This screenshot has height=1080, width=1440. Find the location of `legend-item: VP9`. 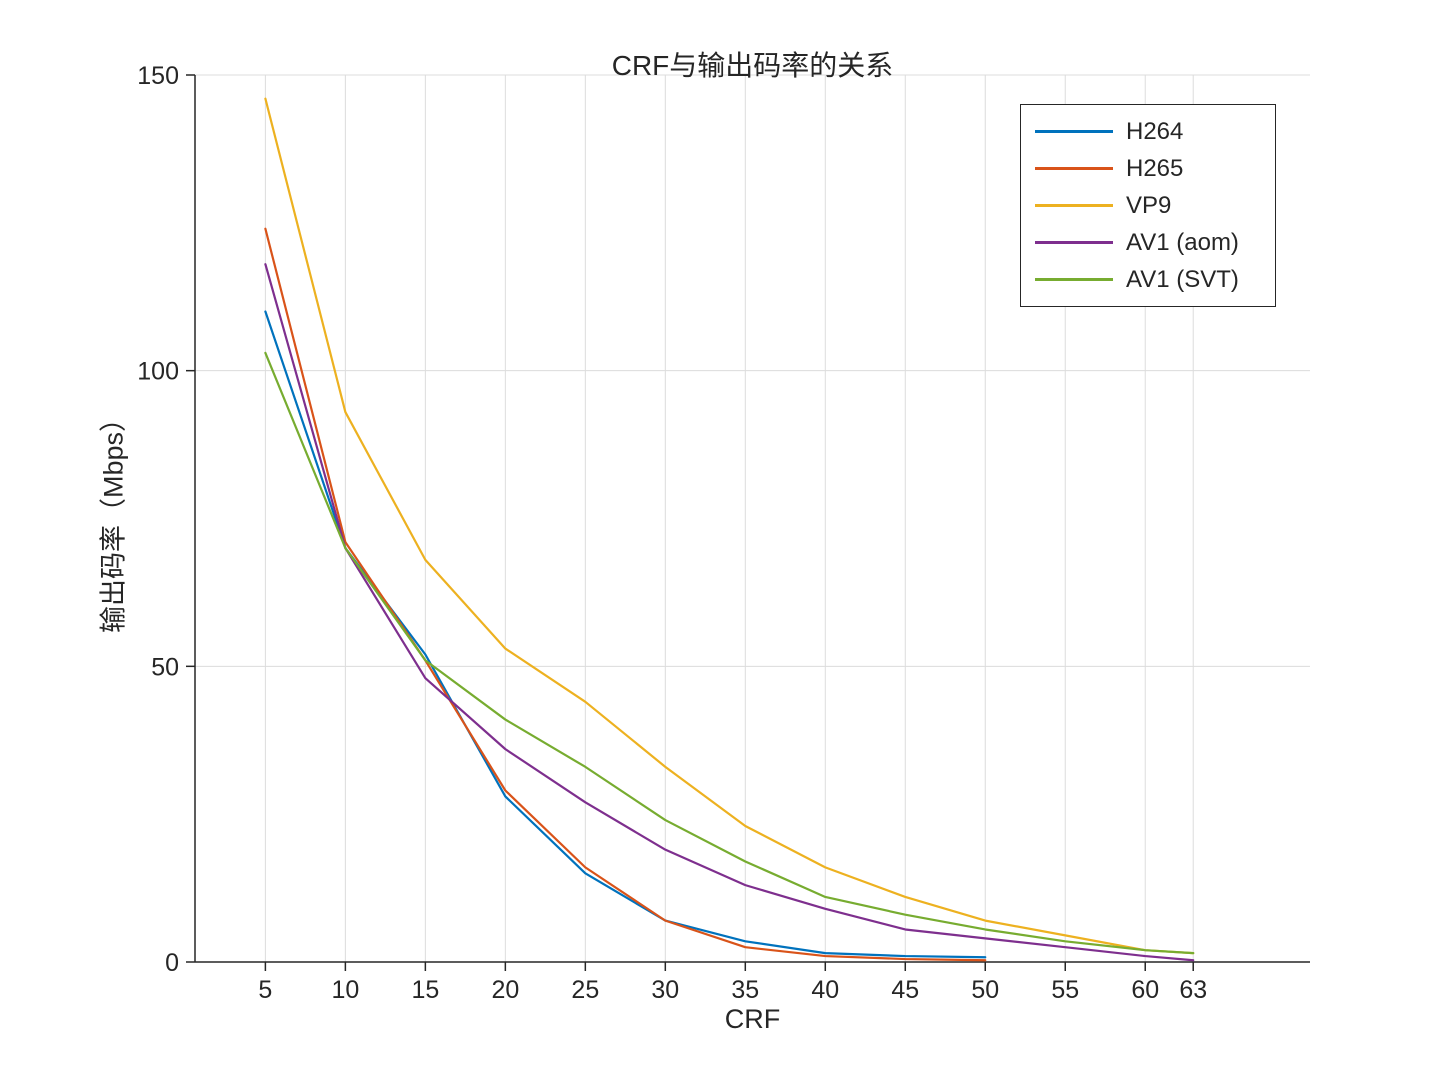

legend-item: VP9 is located at coordinates (1148, 205).